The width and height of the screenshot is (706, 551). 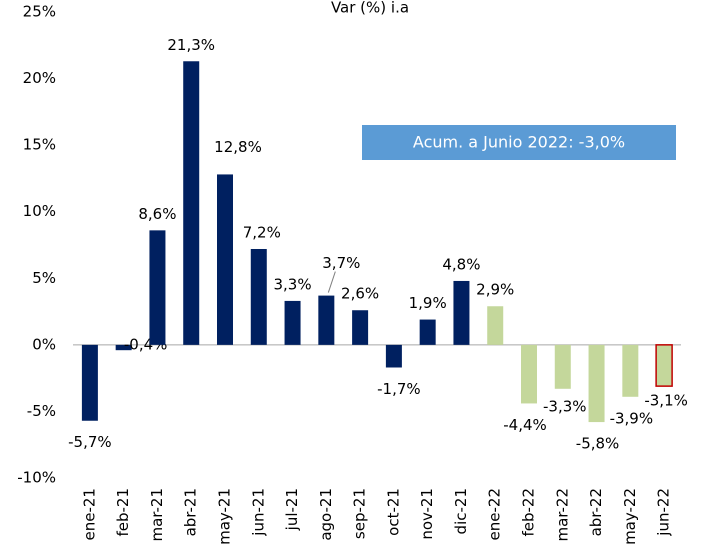 I want to click on x-tick-label: mar-22, so click(x=562, y=515).